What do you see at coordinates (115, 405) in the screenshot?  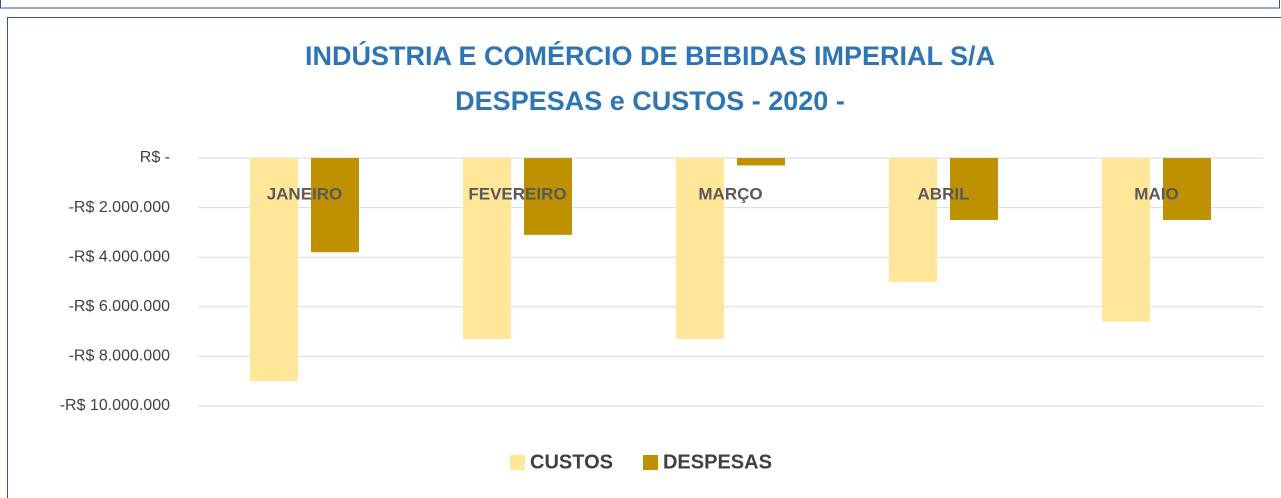 I see `y-tick-label: -R$ 10.000.000` at bounding box center [115, 405].